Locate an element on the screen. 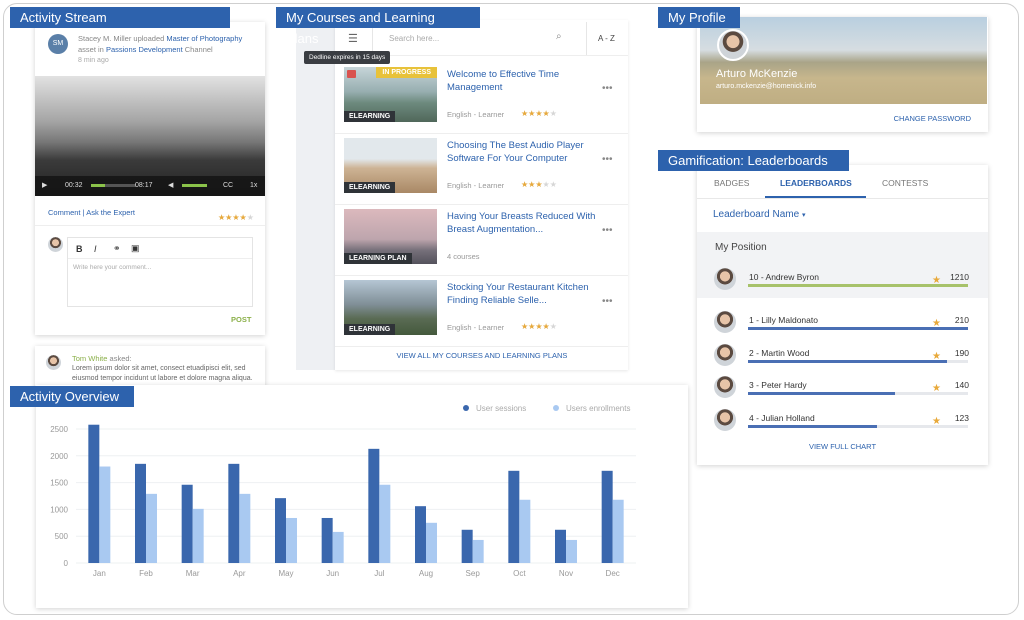  course-status: IN PROGRESS is located at coordinates (406, 72).